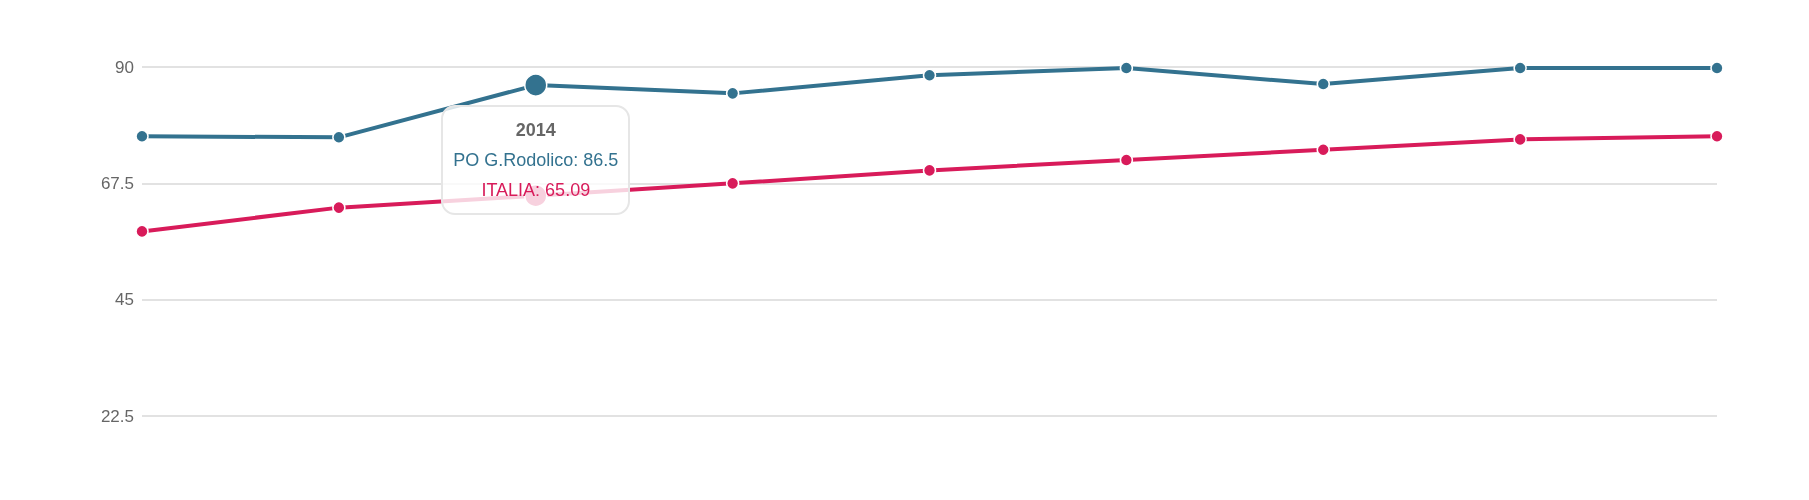 The image size is (1809, 500). I want to click on annotation: ITALIA: 65.09, so click(536, 191).